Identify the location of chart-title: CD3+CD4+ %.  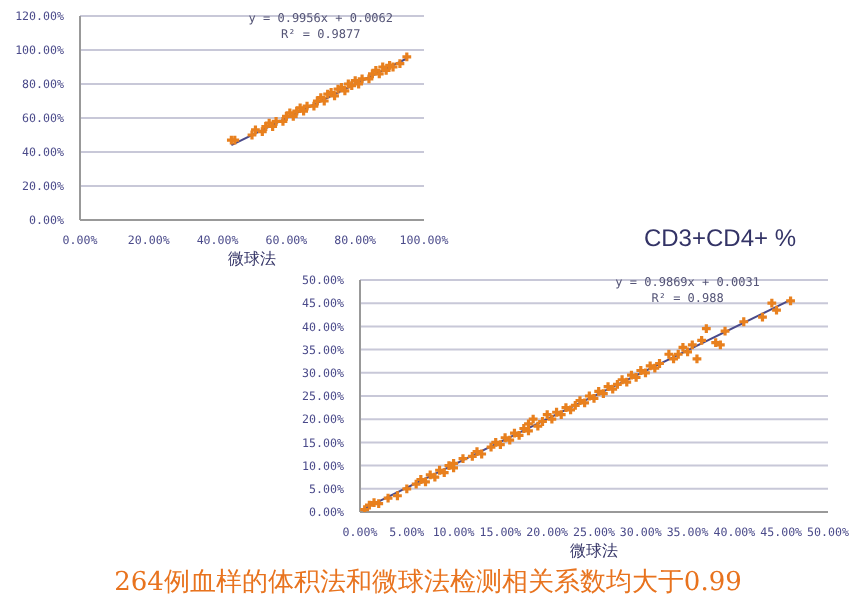
(719, 238).